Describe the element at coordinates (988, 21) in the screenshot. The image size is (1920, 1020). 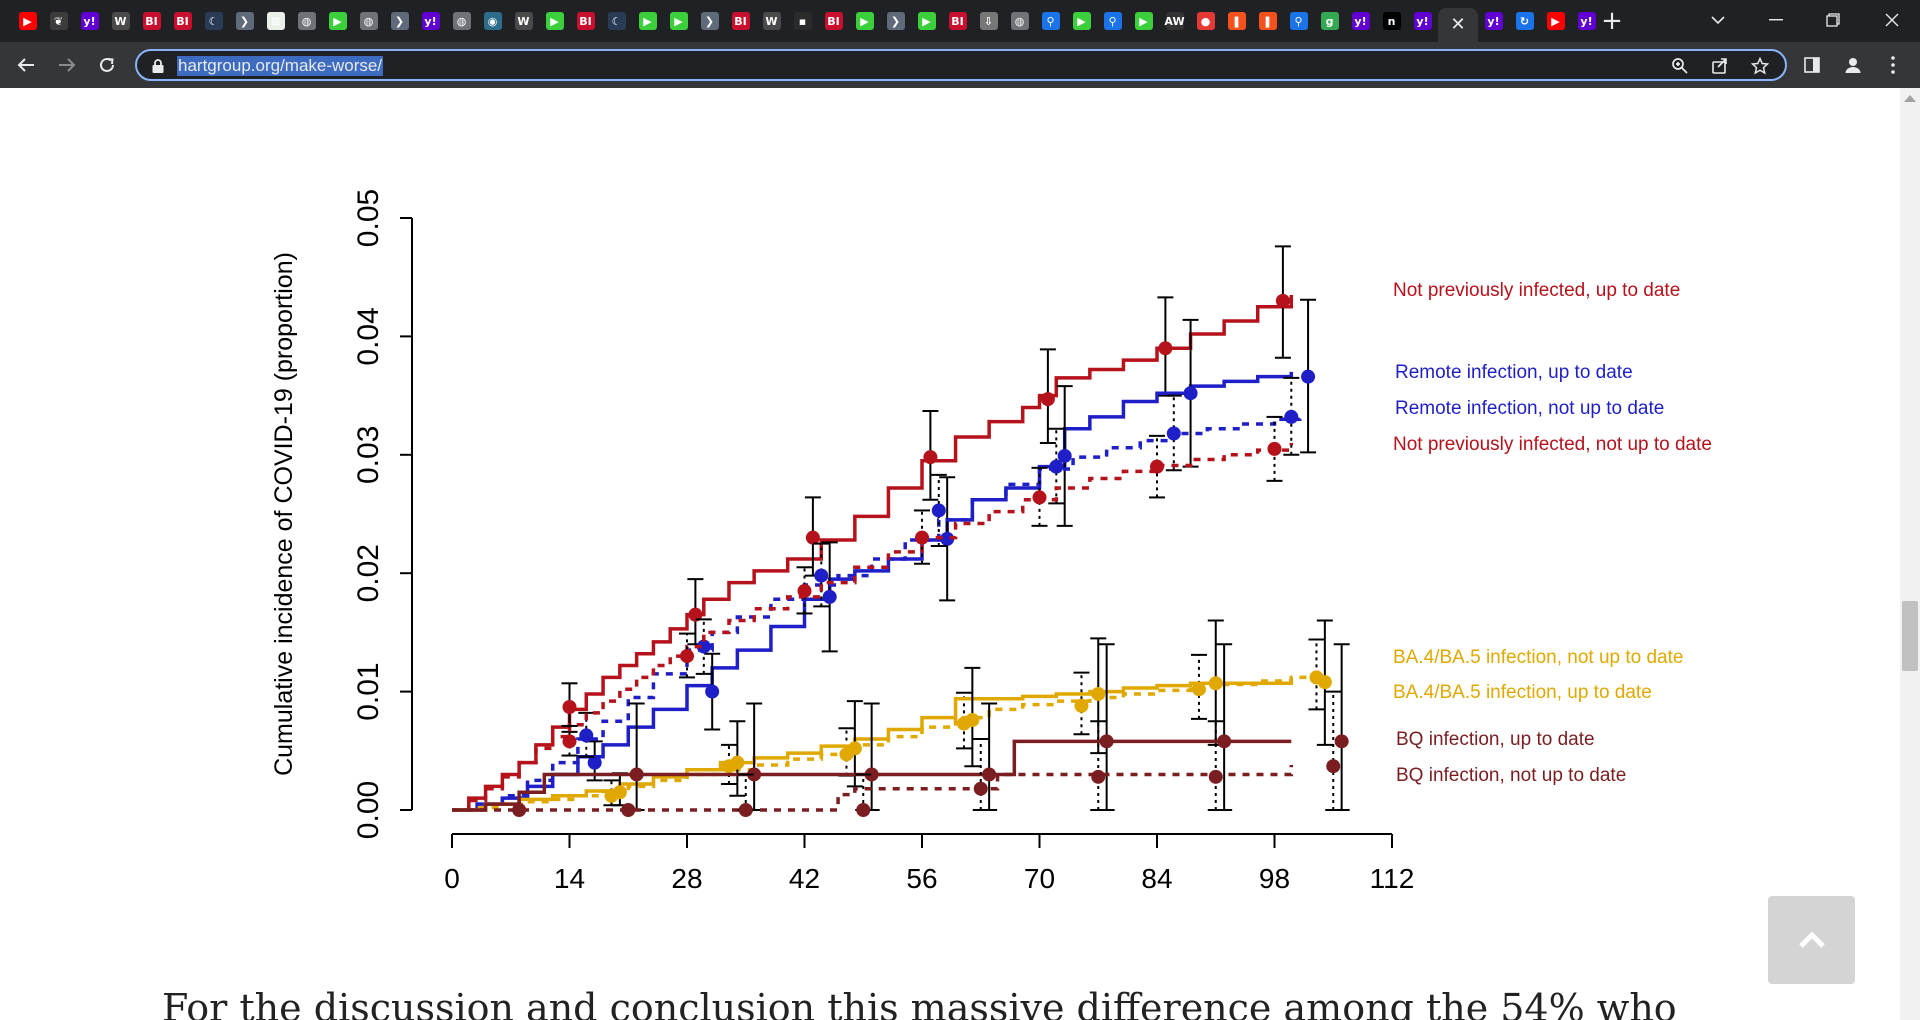
I see `tab: ⇩` at that location.